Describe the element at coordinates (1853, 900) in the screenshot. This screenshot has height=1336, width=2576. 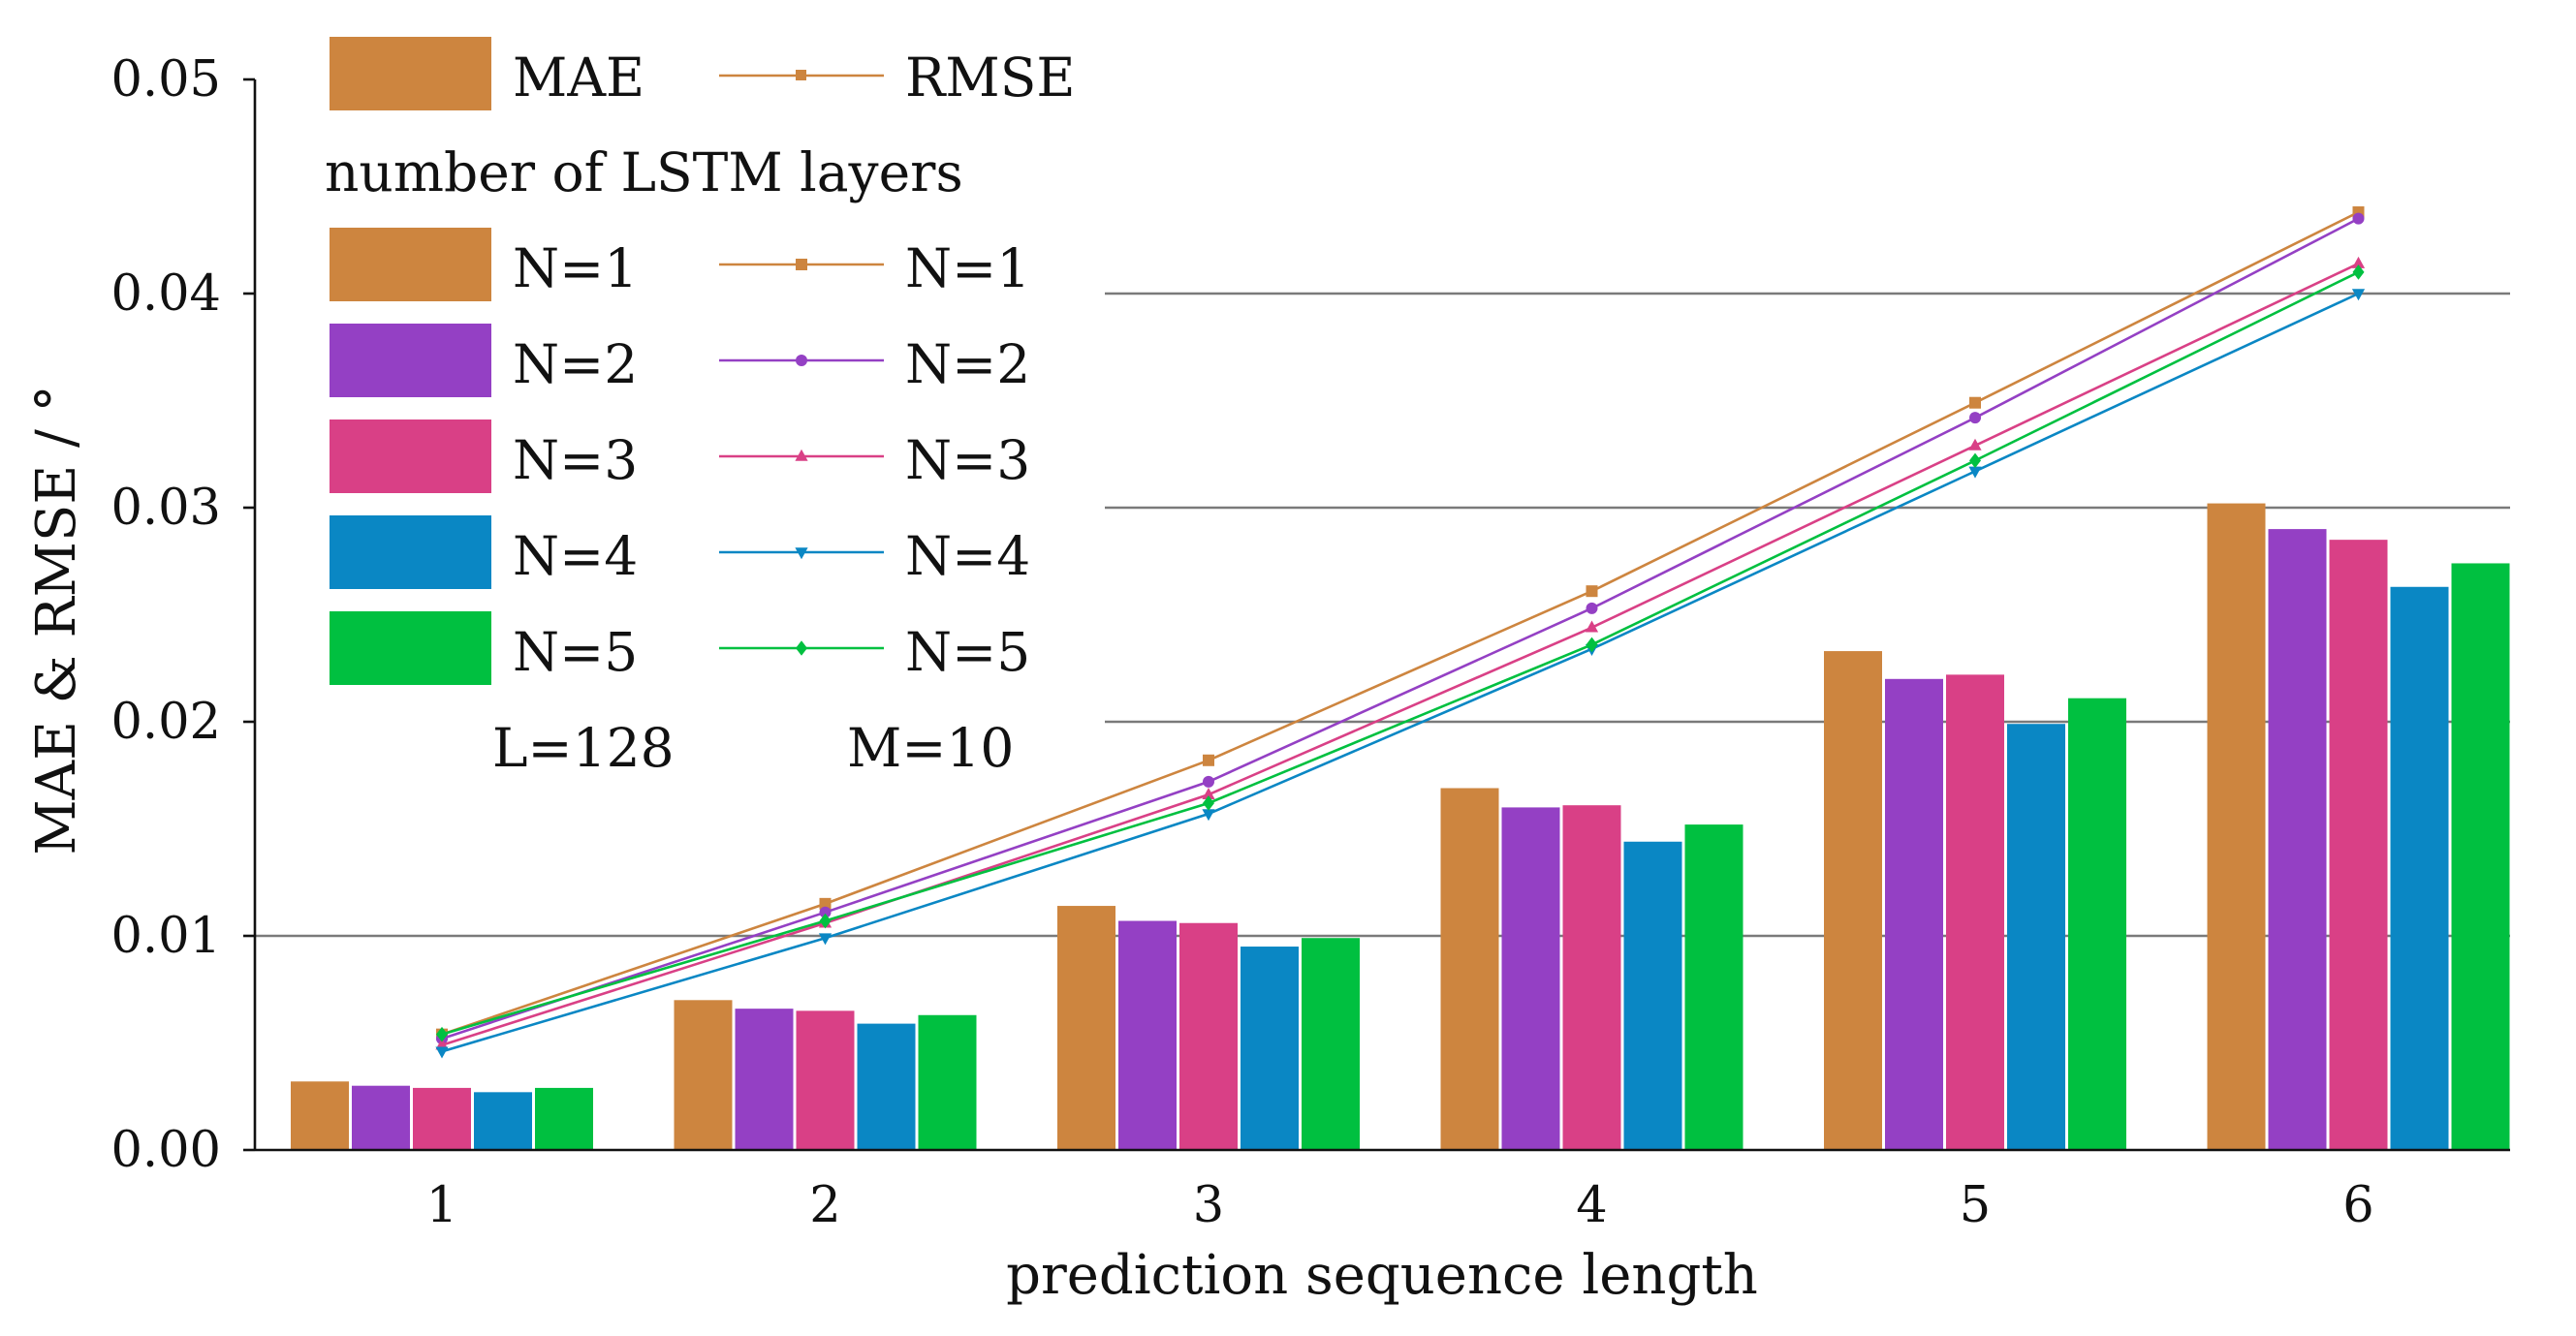
I see `bar-mae-N=1-5` at that location.